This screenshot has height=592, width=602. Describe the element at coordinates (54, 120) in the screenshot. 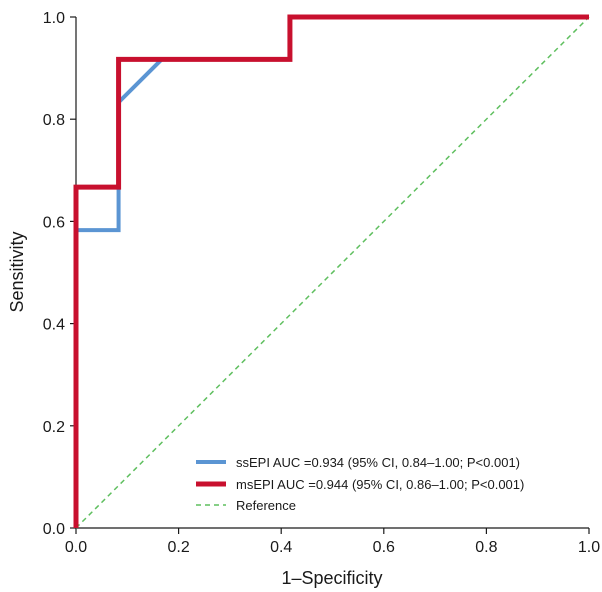

I see `y-tick-label: 0.8` at that location.